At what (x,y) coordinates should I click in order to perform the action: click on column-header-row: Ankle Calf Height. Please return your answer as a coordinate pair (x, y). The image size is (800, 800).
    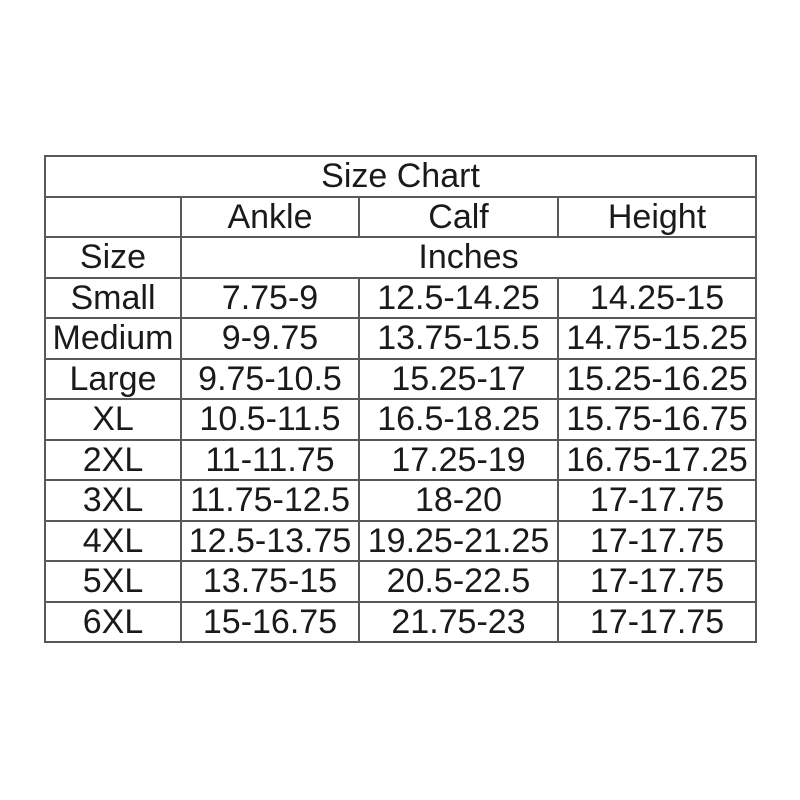
    Looking at the image, I should click on (401, 216).